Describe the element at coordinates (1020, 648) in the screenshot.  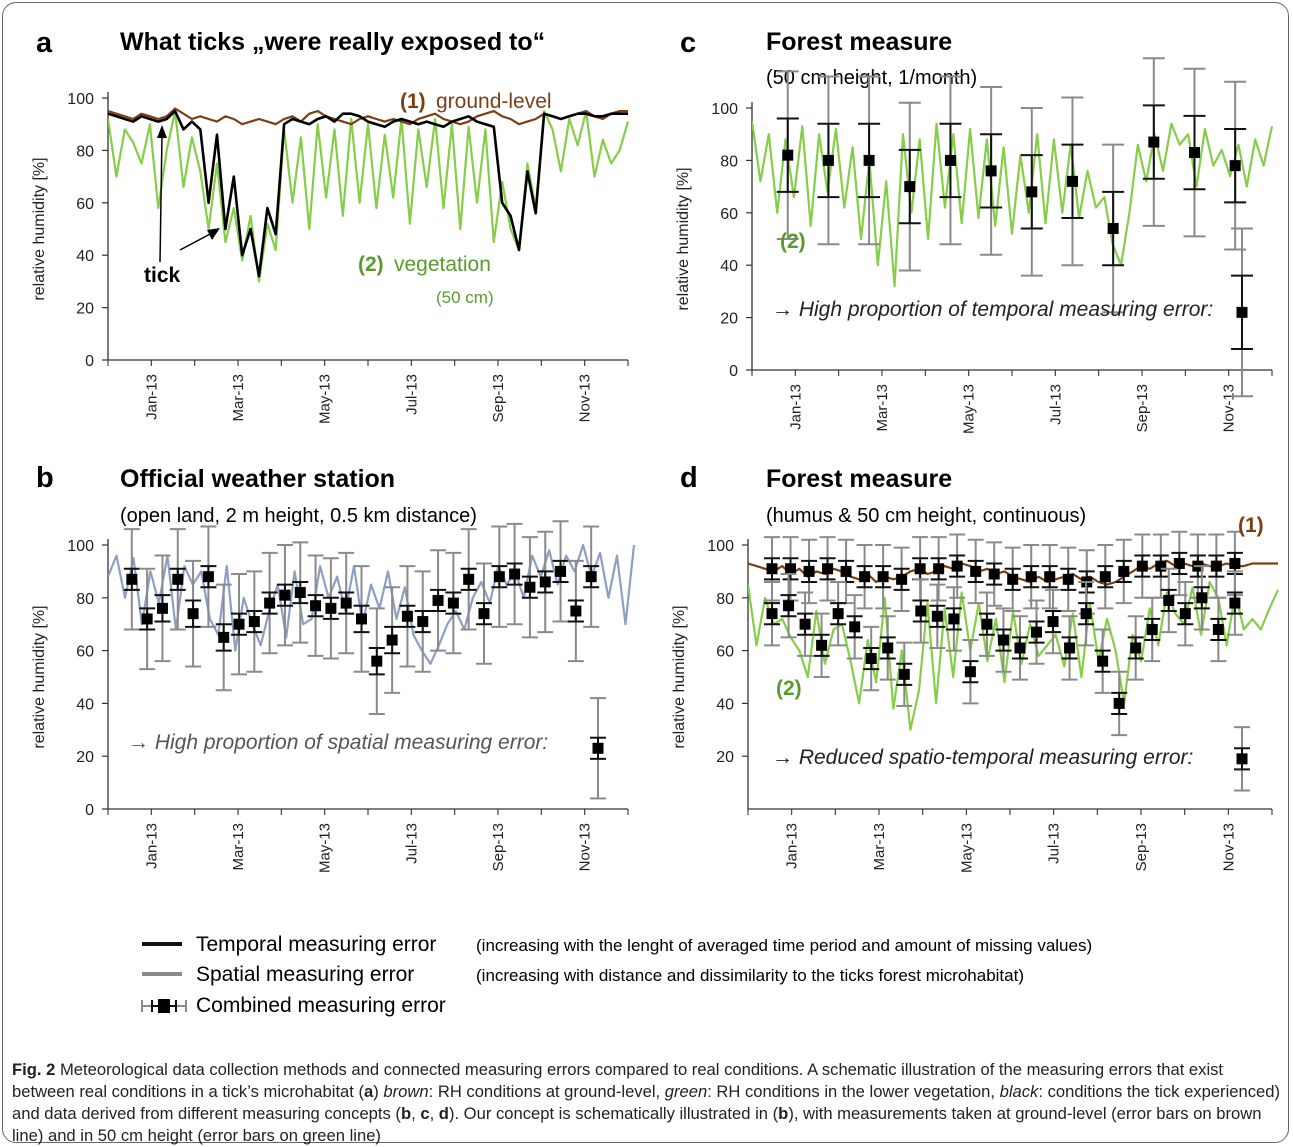
I see `errorbar-d-err-veg-15-marker` at that location.